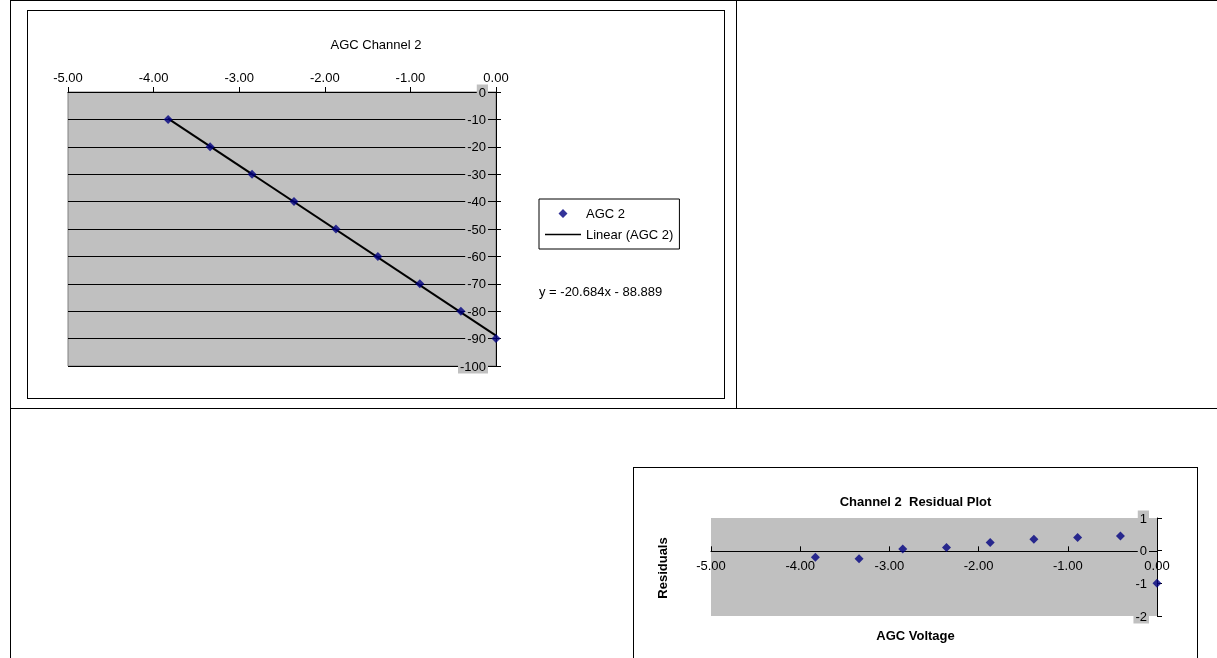 The image size is (1217, 658). What do you see at coordinates (916, 501) in the screenshot?
I see `chart-title: Channel 2 Residual Plot` at bounding box center [916, 501].